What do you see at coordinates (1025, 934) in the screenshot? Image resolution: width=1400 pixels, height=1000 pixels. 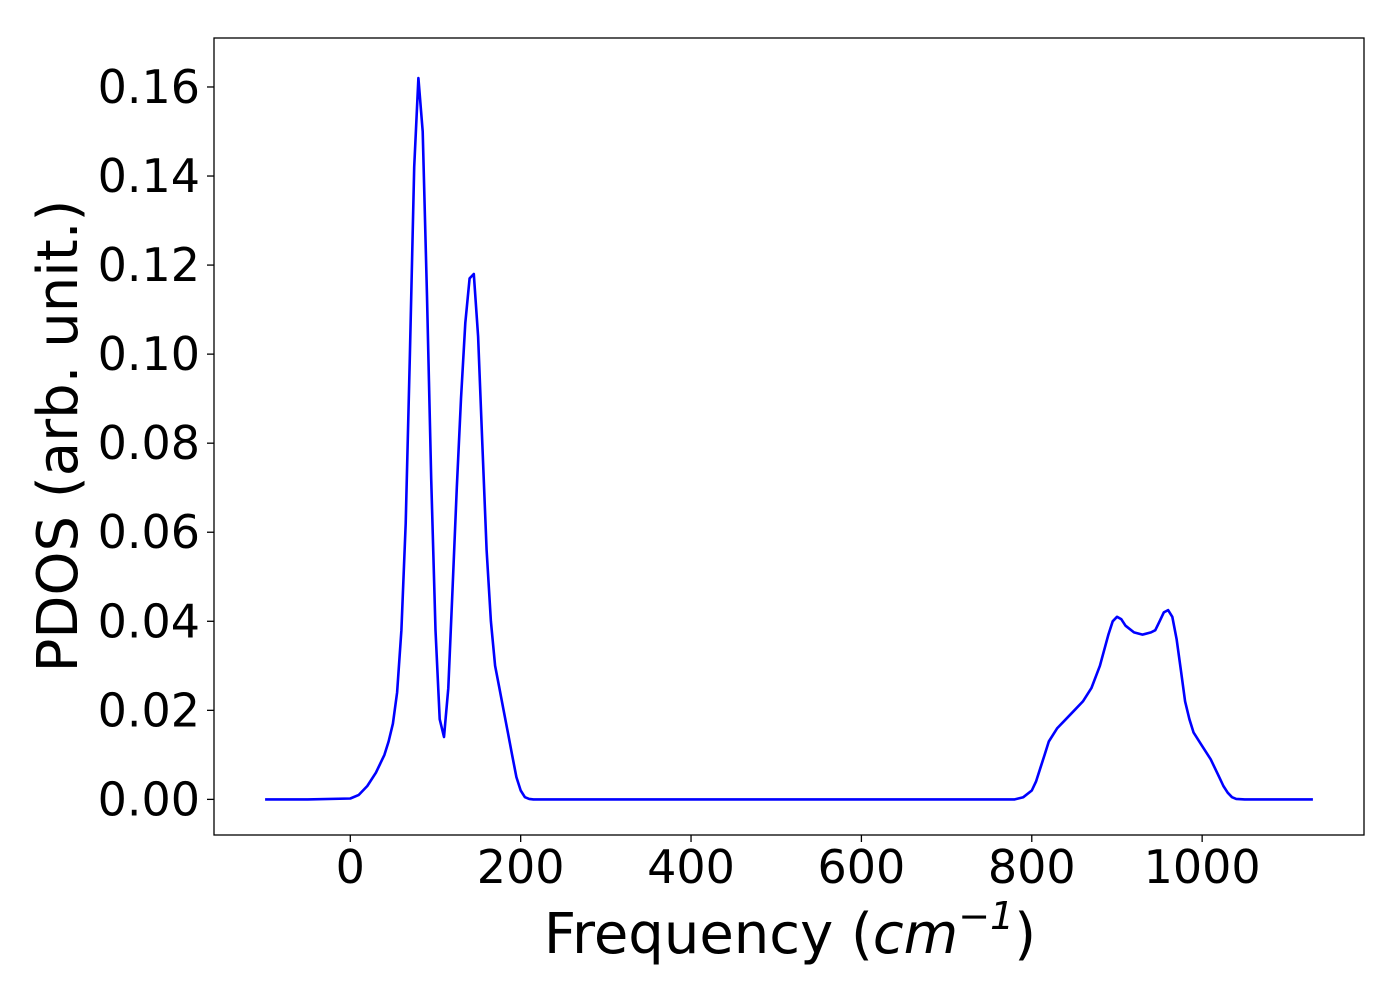 I see `x-axis-label-close: )` at bounding box center [1025, 934].